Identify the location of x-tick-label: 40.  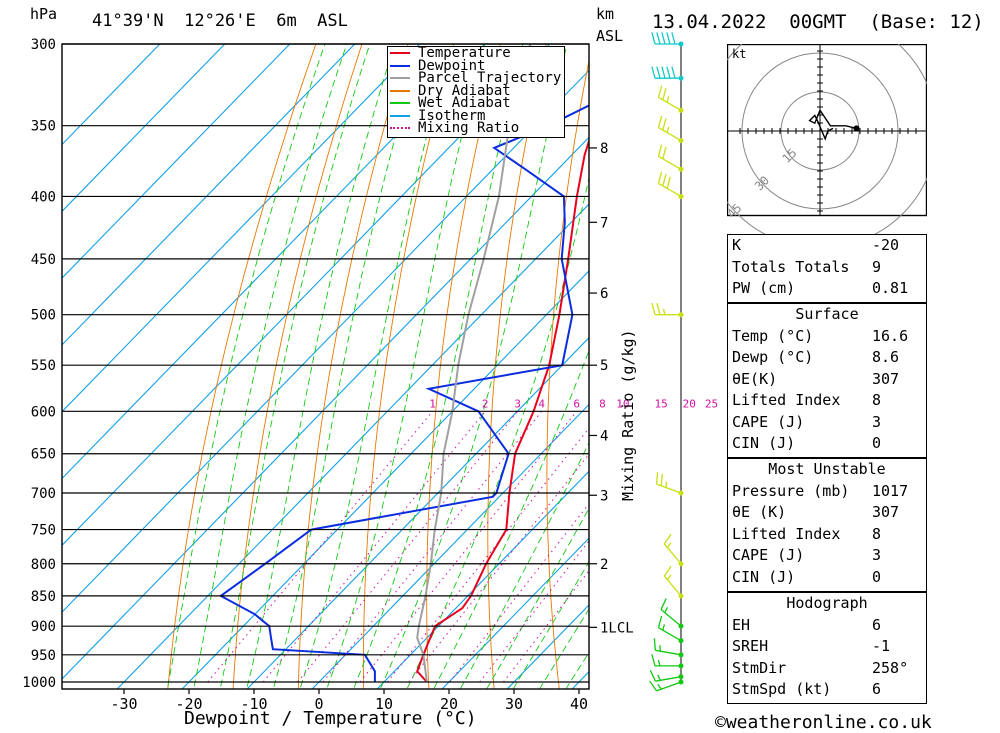
(579, 704).